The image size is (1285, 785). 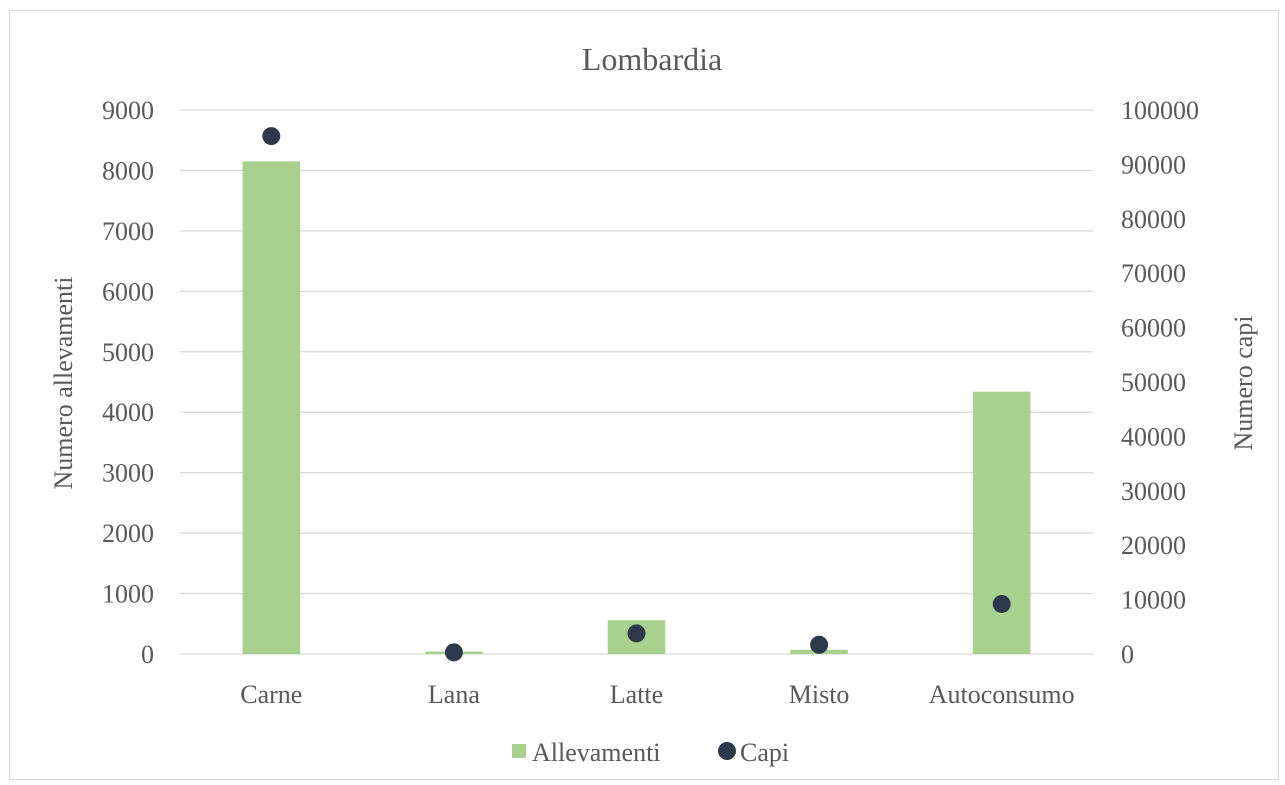 I want to click on point-autoconsumo, so click(x=1001, y=603).